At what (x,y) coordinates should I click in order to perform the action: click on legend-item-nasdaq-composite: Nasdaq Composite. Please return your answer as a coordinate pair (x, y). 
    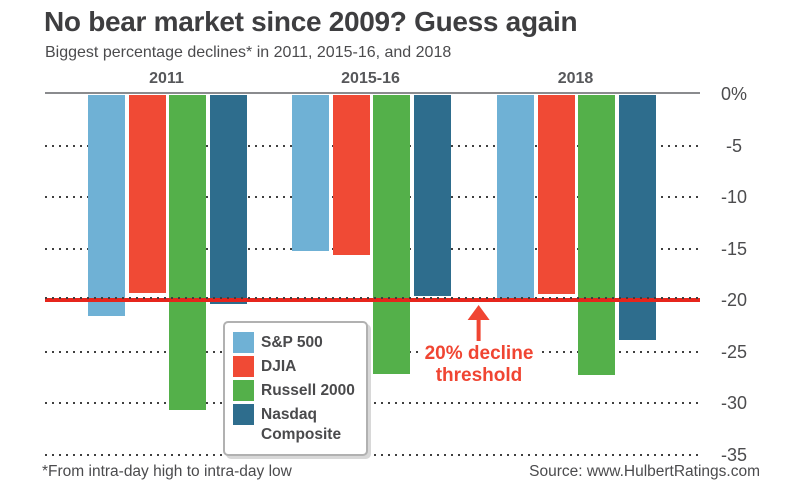
    Looking at the image, I should click on (295, 424).